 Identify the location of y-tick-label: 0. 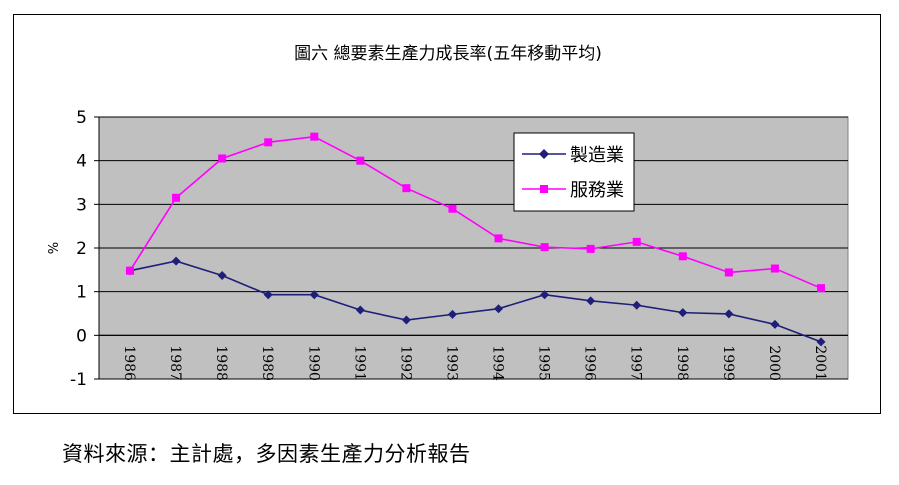
(81, 336).